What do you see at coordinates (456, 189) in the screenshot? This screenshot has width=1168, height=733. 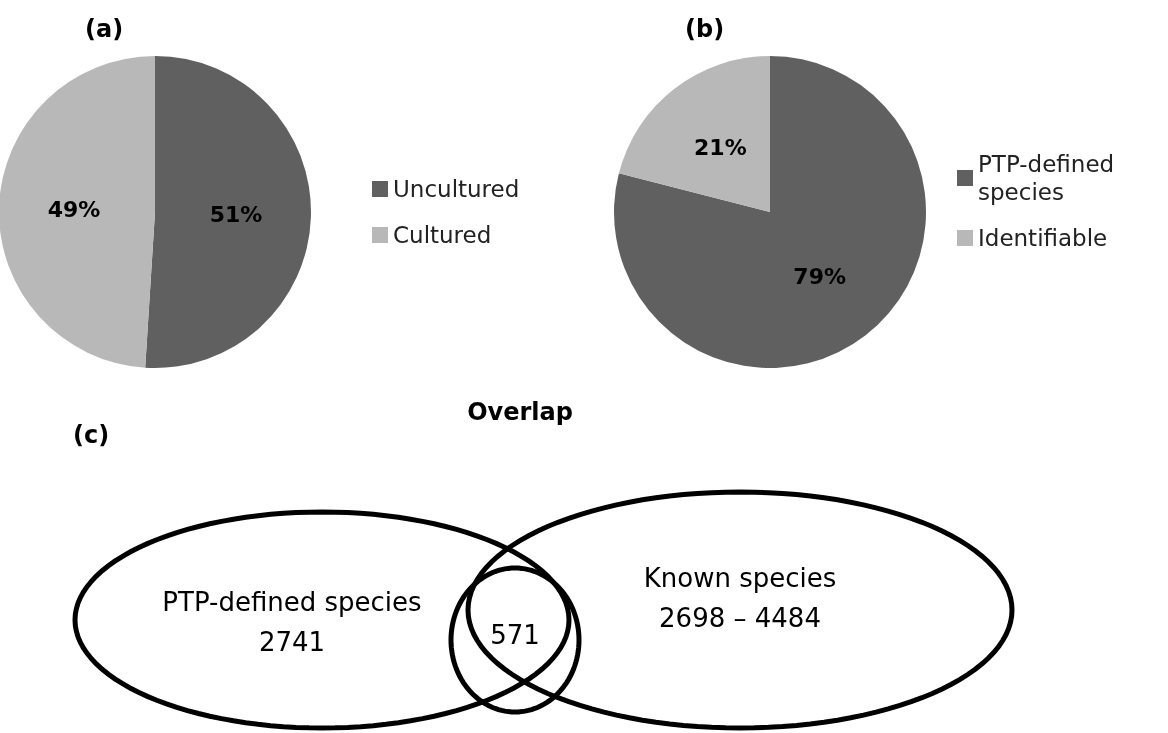 I see `legend-label: Uncultured` at bounding box center [456, 189].